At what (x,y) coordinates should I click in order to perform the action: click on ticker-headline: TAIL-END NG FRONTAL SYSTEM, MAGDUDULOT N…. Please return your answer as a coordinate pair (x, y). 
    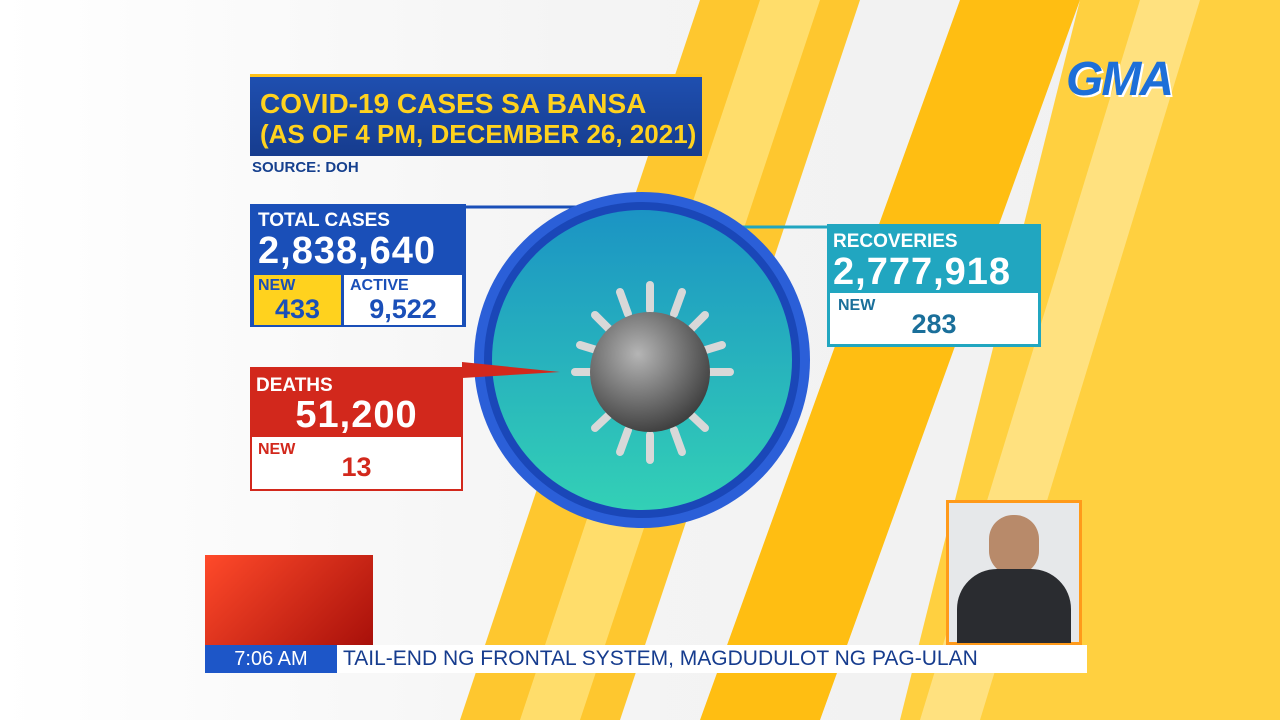
    Looking at the image, I should click on (712, 659).